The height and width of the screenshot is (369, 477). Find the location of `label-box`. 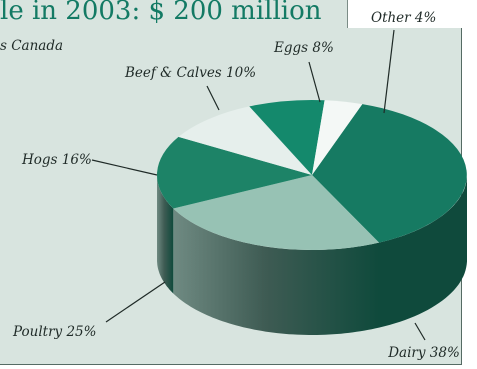

label-box is located at coordinates (405, 14).